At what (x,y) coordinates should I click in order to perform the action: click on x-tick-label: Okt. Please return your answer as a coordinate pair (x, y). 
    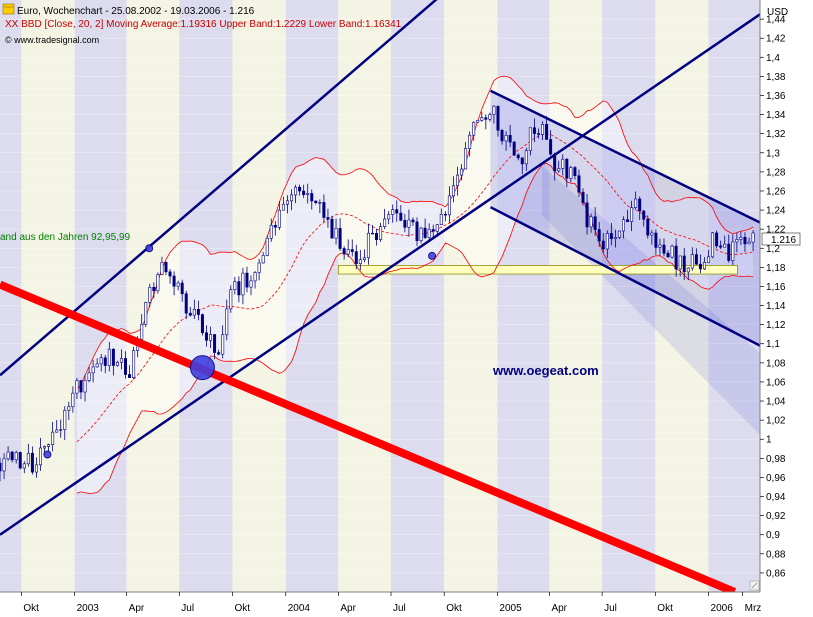
    Looking at the image, I should click on (31, 608).